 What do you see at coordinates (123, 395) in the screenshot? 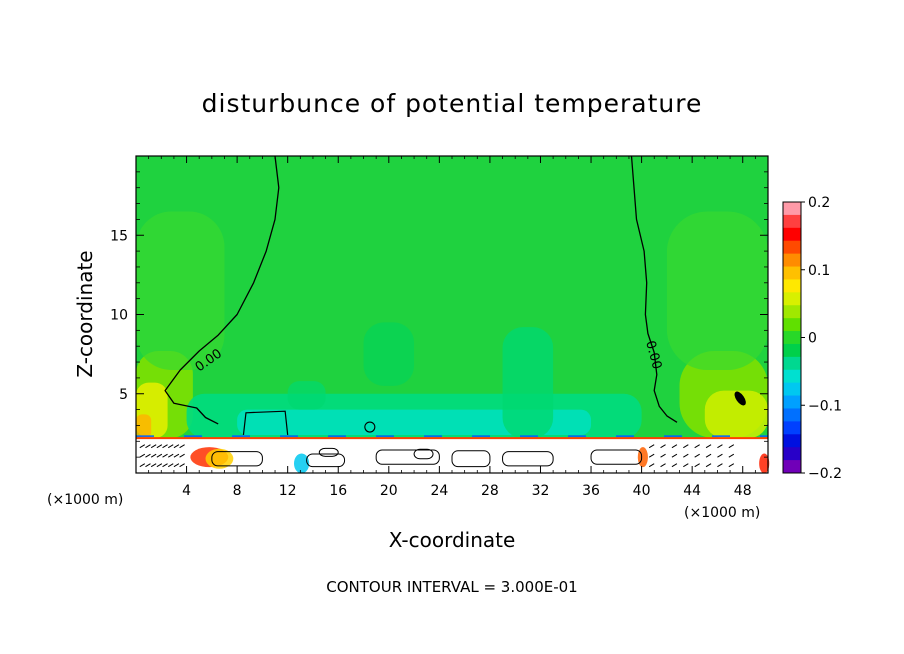
I see `y-tick-label: 5` at bounding box center [123, 395].